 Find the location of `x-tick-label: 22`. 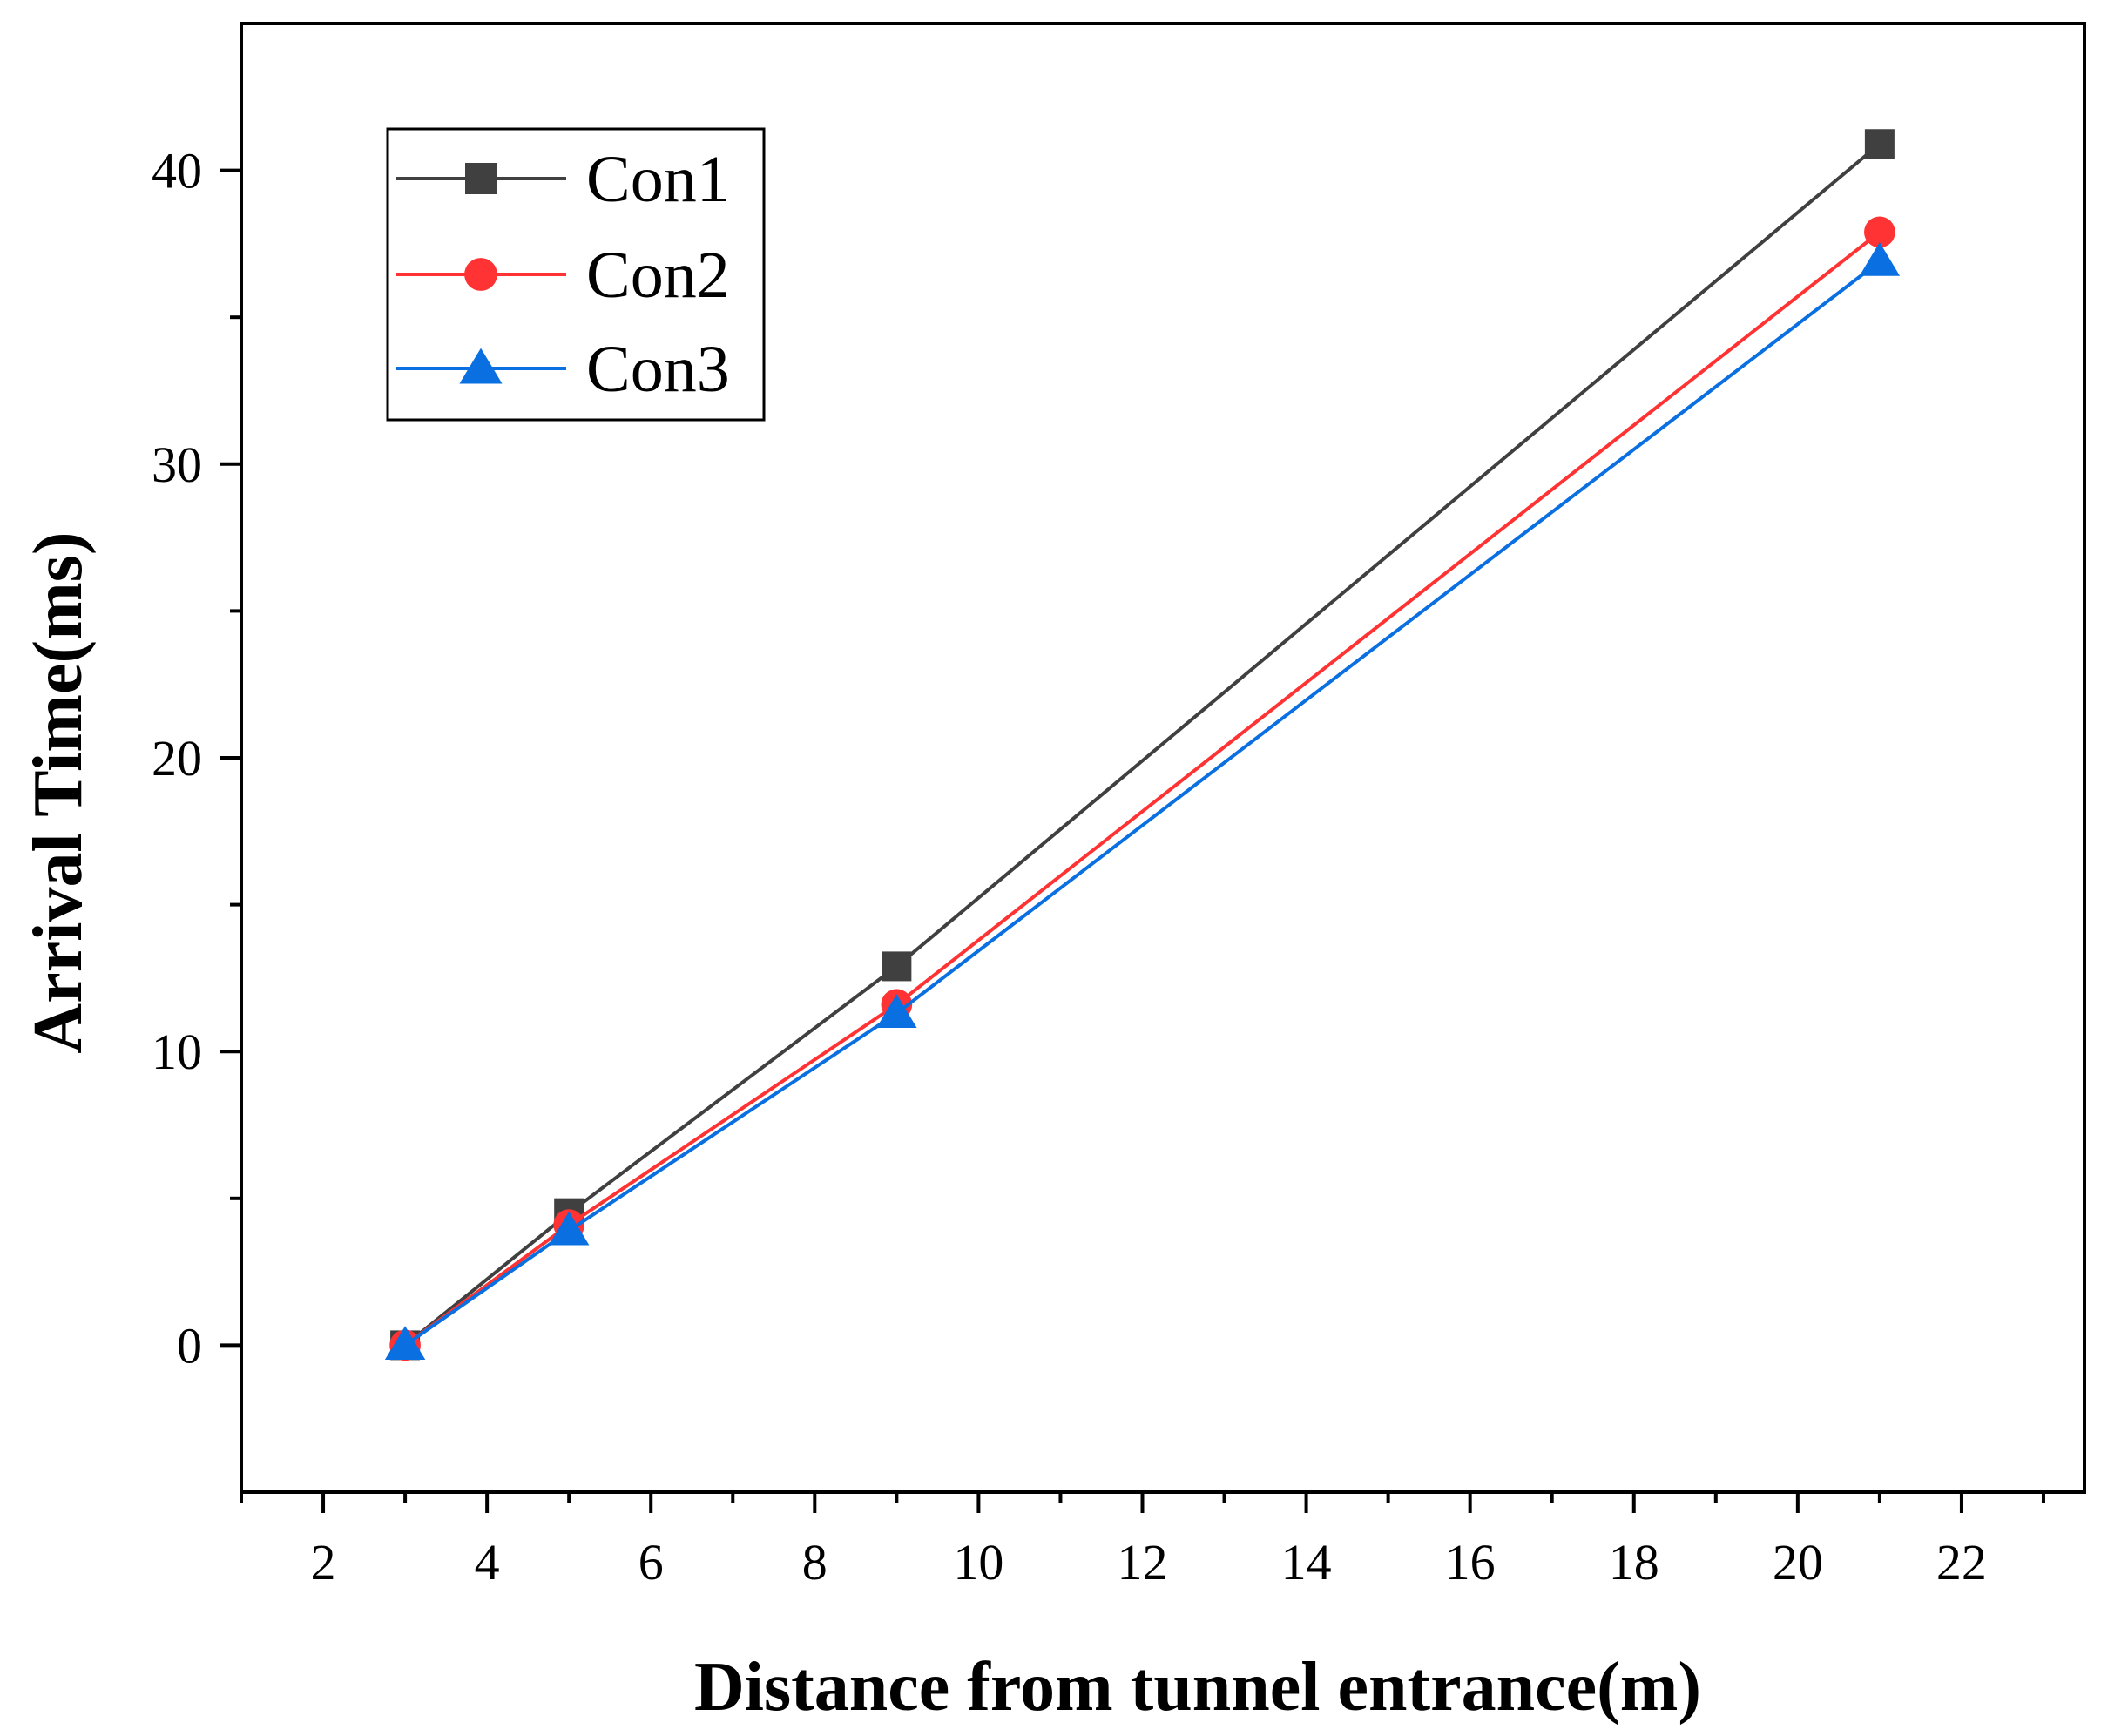

x-tick-label: 22 is located at coordinates (1961, 1562).